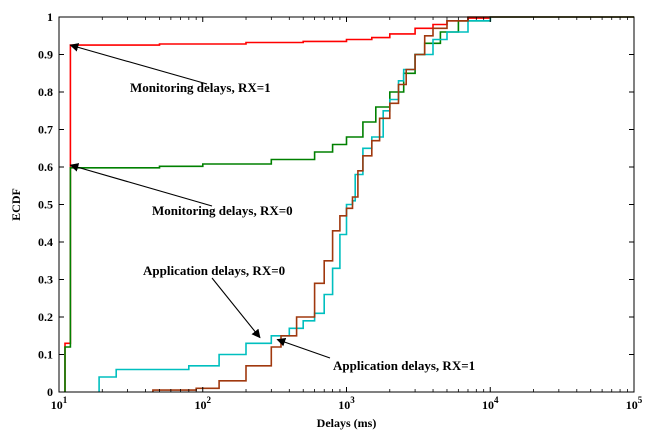  What do you see at coordinates (346, 403) in the screenshot?
I see `x-tick-label: 10³` at bounding box center [346, 403].